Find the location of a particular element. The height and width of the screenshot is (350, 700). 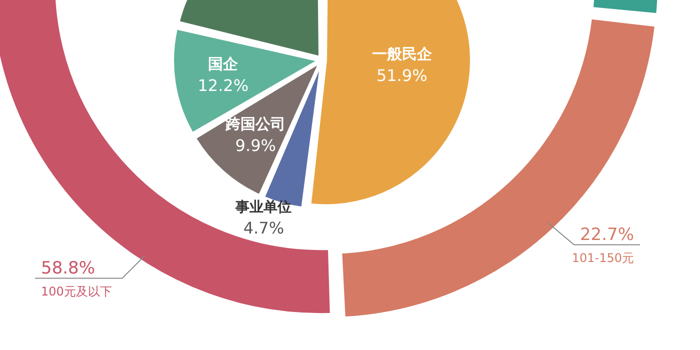

slice-label: 事业单位 is located at coordinates (263, 208).